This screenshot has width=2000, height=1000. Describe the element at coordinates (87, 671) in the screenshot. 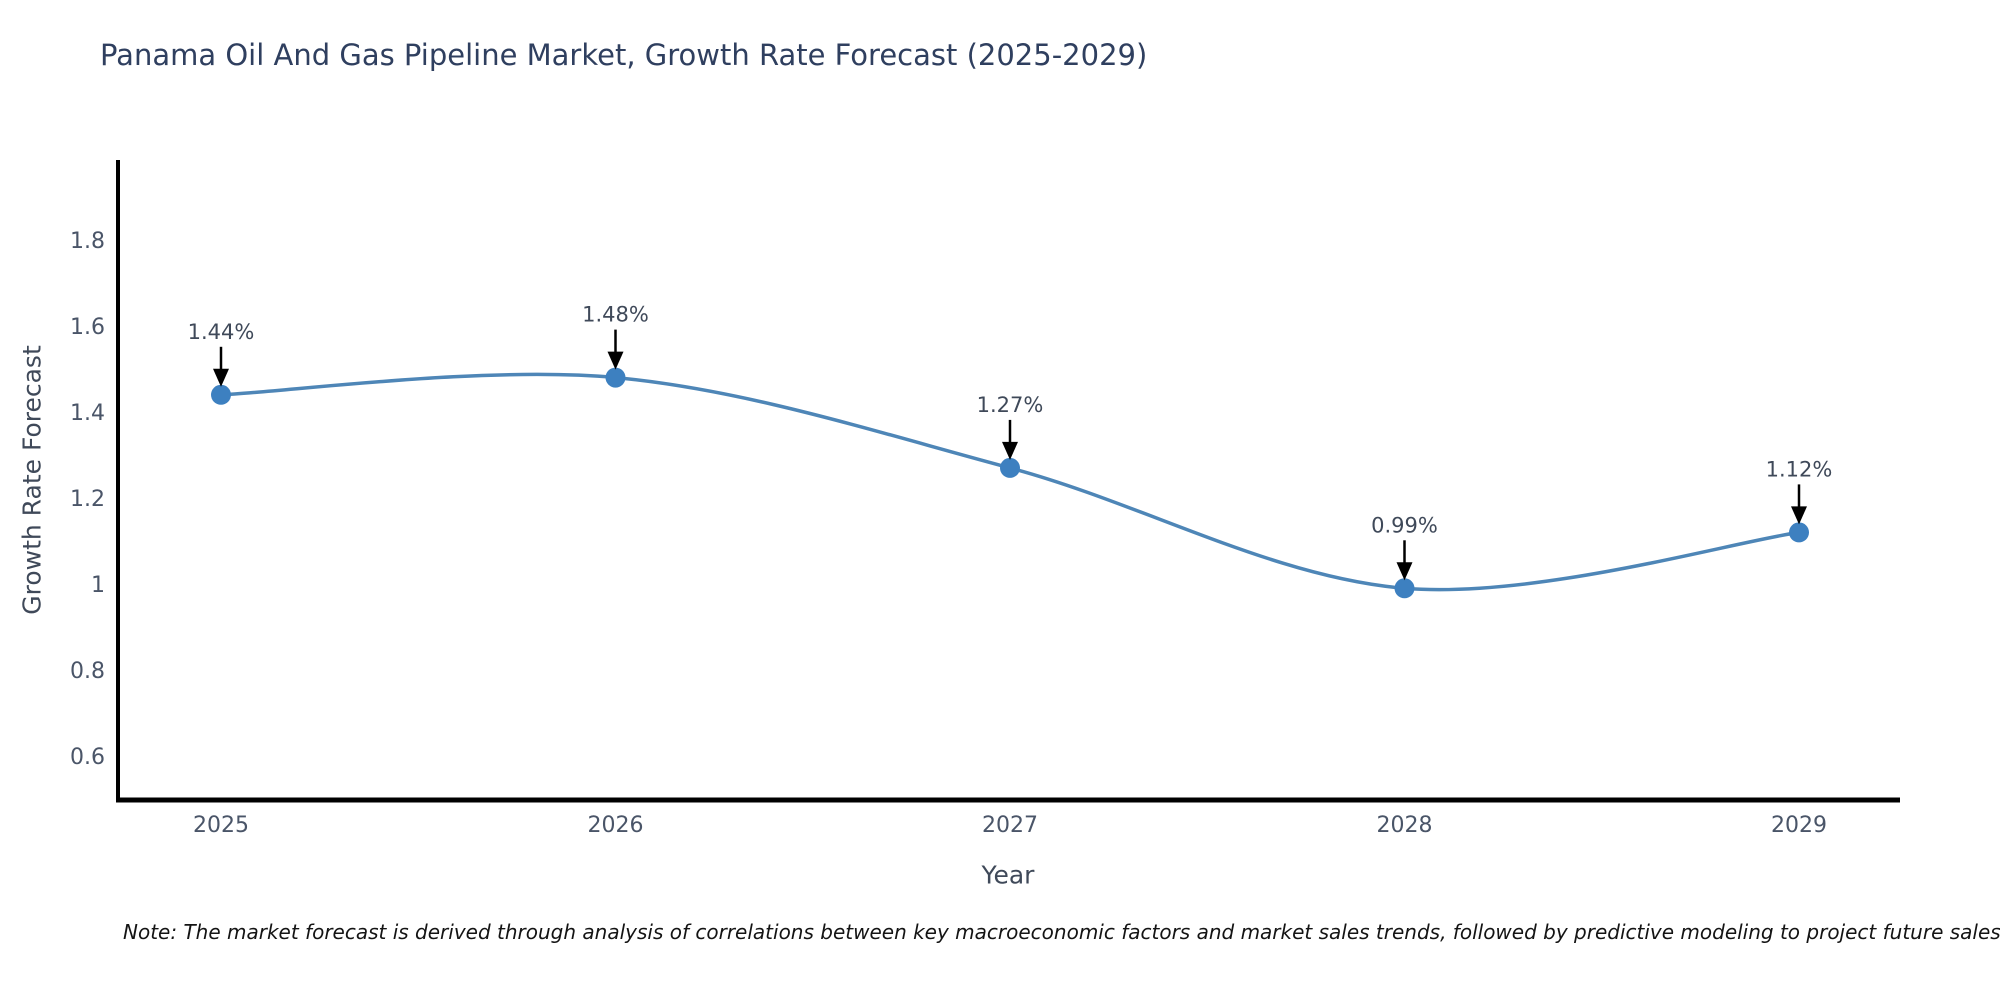

I see `y-tick-label: 0.8` at that location.